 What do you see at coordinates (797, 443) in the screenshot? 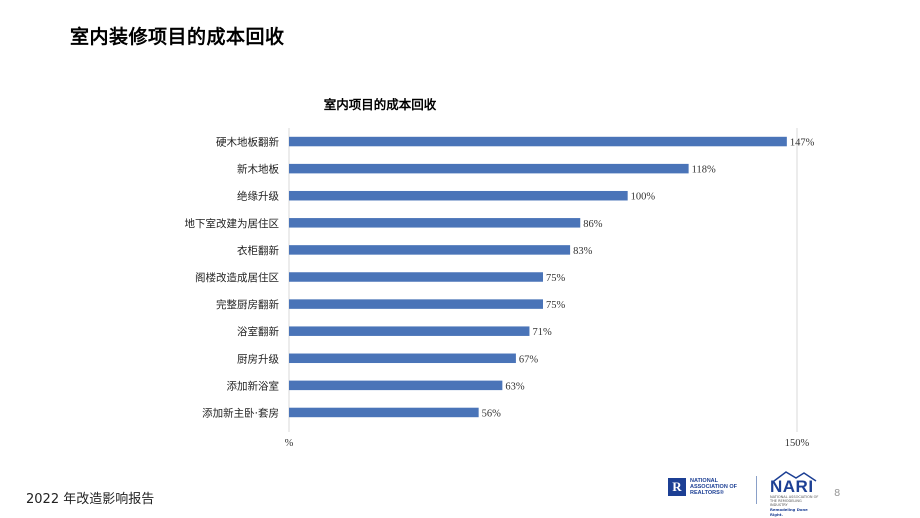
I see `x-tick-label-max: 150%` at bounding box center [797, 443].